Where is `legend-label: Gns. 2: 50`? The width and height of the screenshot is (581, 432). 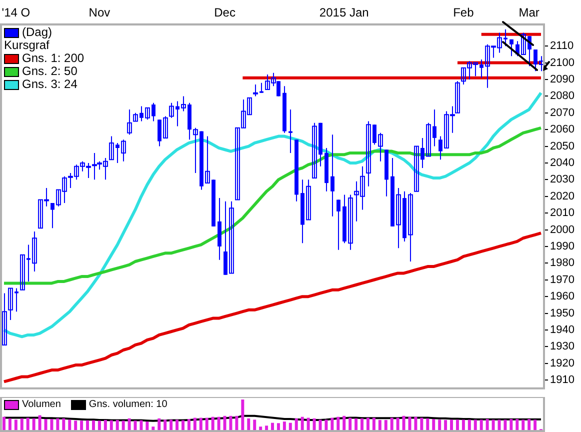 legend-label: Gns. 2: 50 is located at coordinates (50, 71).